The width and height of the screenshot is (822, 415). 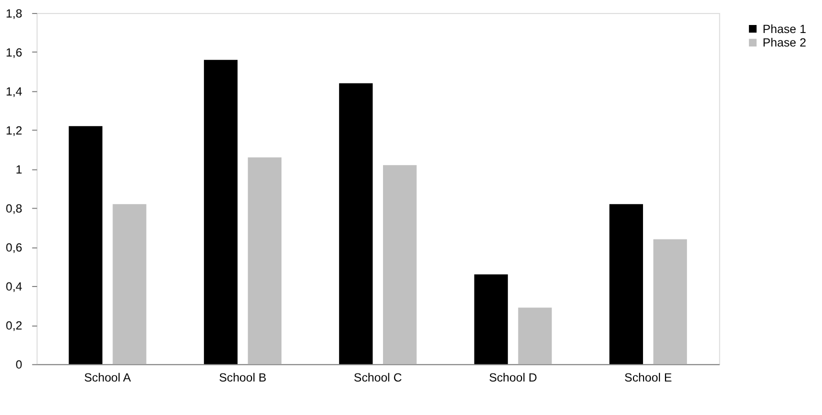 I want to click on x-tick-label: School B, so click(x=242, y=377).